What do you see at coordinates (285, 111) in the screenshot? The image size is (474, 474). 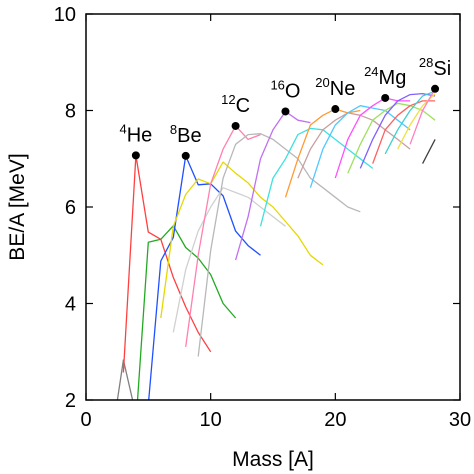 I see `nuclide-point-o` at bounding box center [285, 111].